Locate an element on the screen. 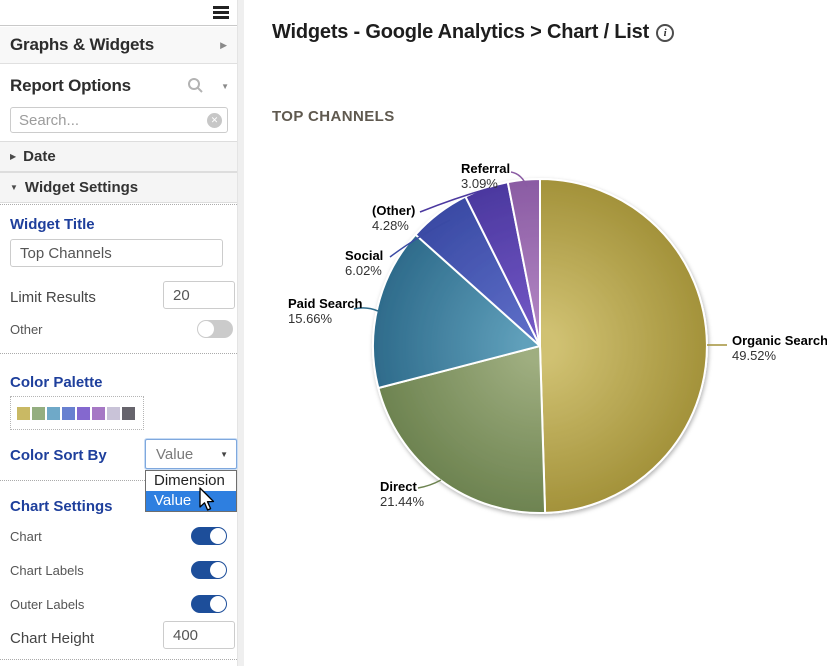 The height and width of the screenshot is (666, 827). widget-settings-section-header: ▼ Widget Settings is located at coordinates (118, 187).